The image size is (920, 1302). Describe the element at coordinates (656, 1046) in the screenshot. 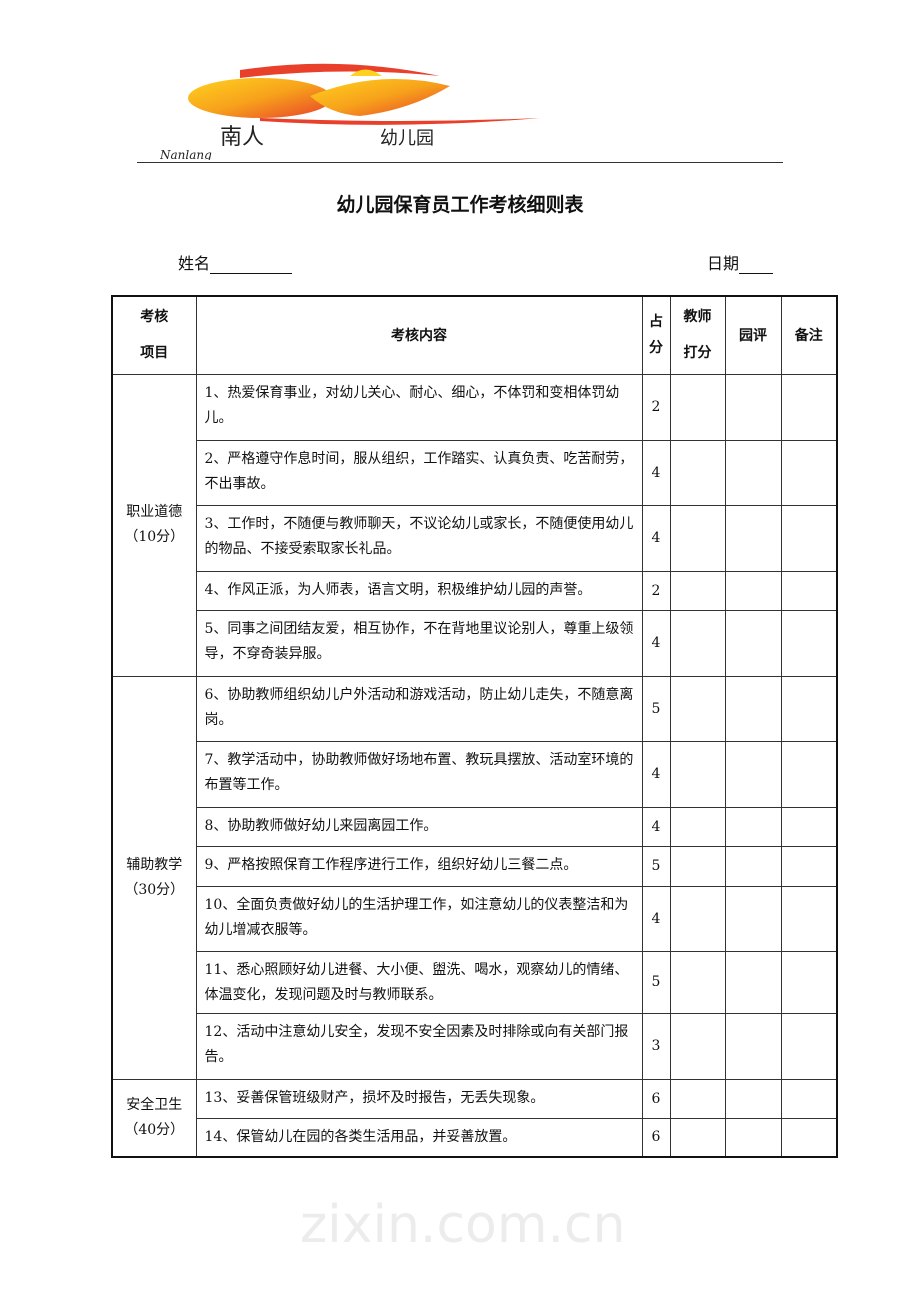

I see `score-cell: 3` at that location.